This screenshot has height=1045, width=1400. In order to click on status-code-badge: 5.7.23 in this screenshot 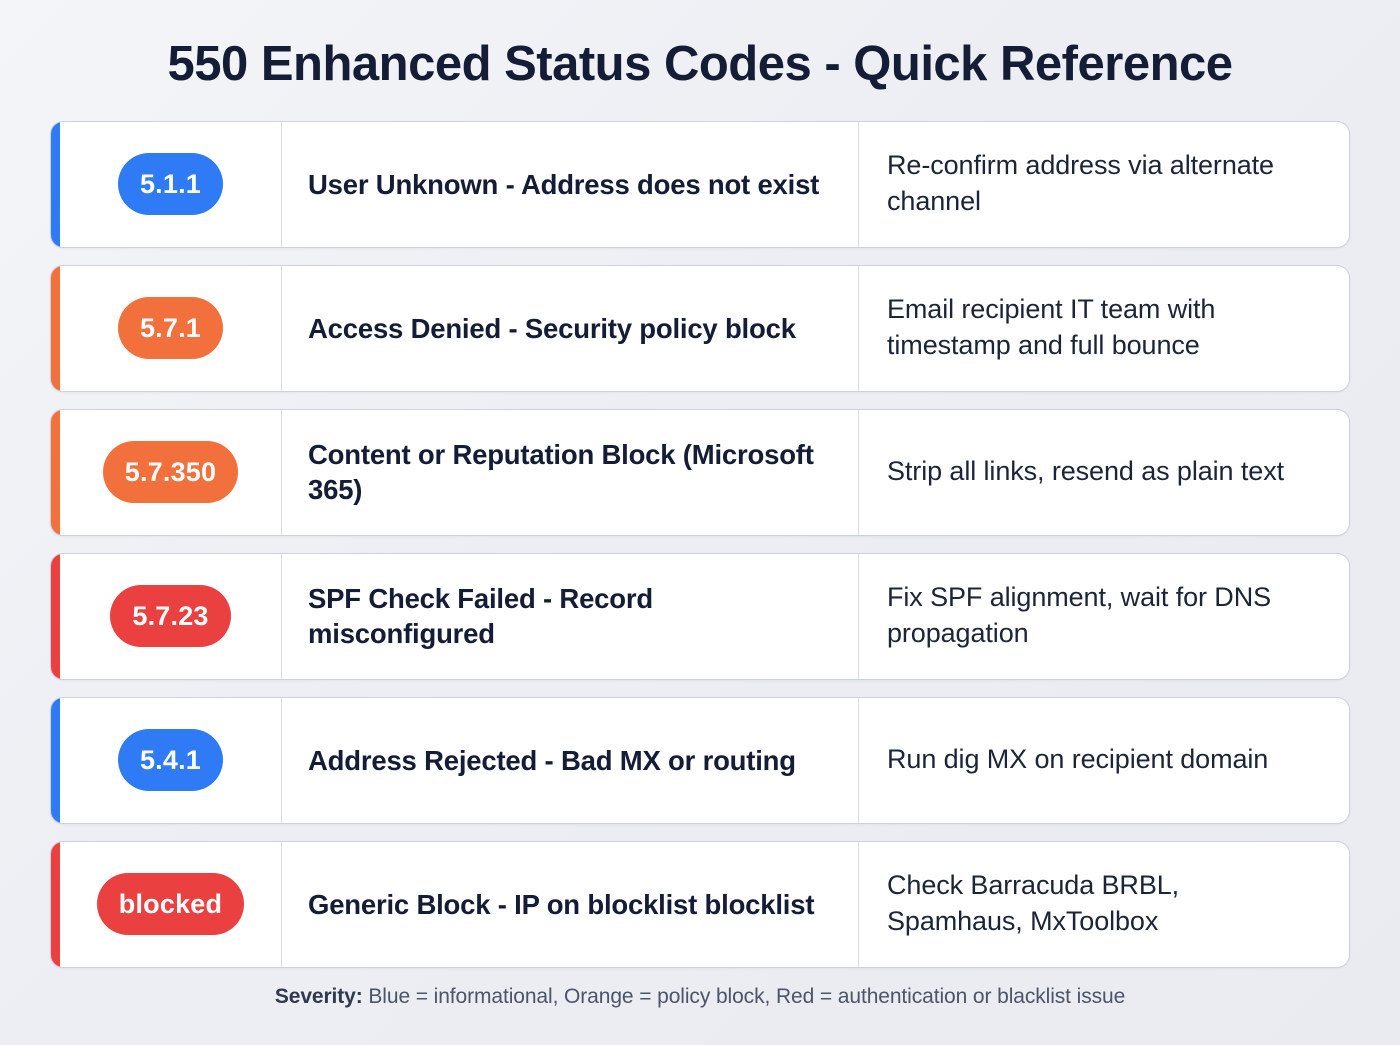, I will do `click(170, 616)`.